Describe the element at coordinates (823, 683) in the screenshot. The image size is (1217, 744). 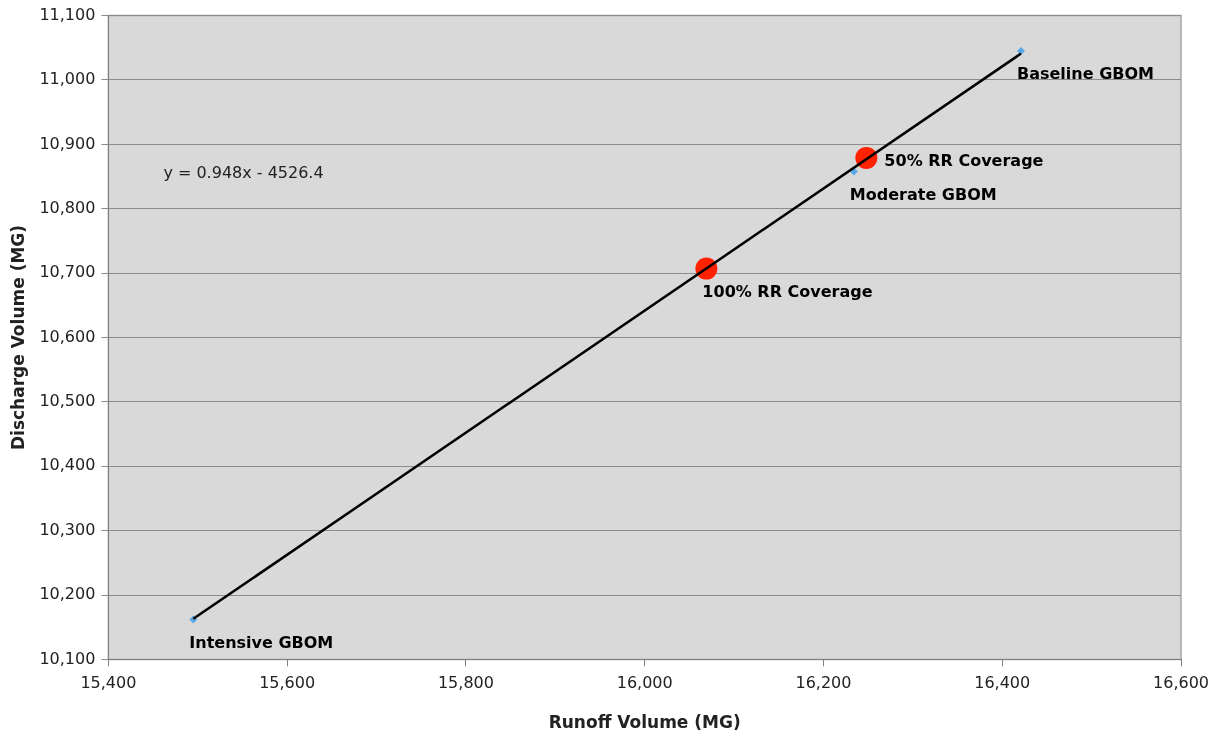
I see `x-tick-label: 16,200` at that location.